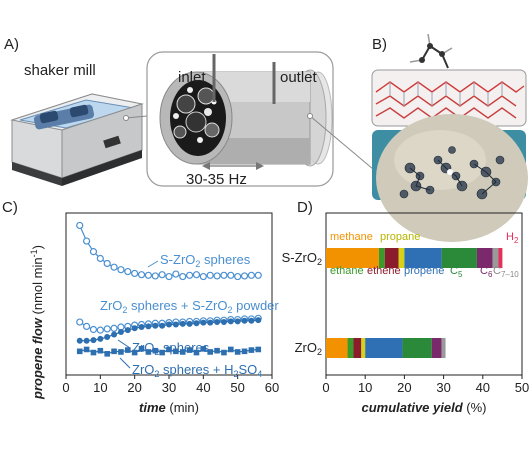 The width and height of the screenshot is (532, 458). What do you see at coordinates (60, 70) in the screenshot?
I see `shaker-mill-label: shaker mill` at bounding box center [60, 70].